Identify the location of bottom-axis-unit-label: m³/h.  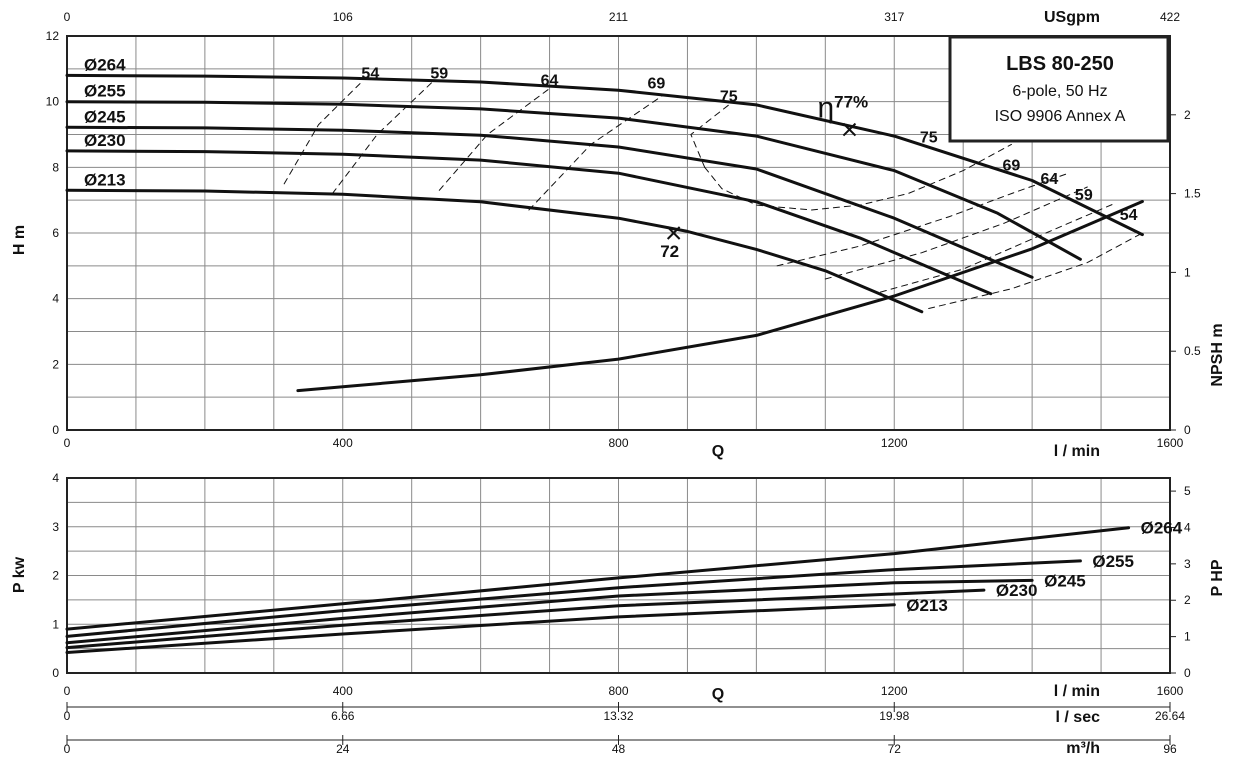
(1083, 748).